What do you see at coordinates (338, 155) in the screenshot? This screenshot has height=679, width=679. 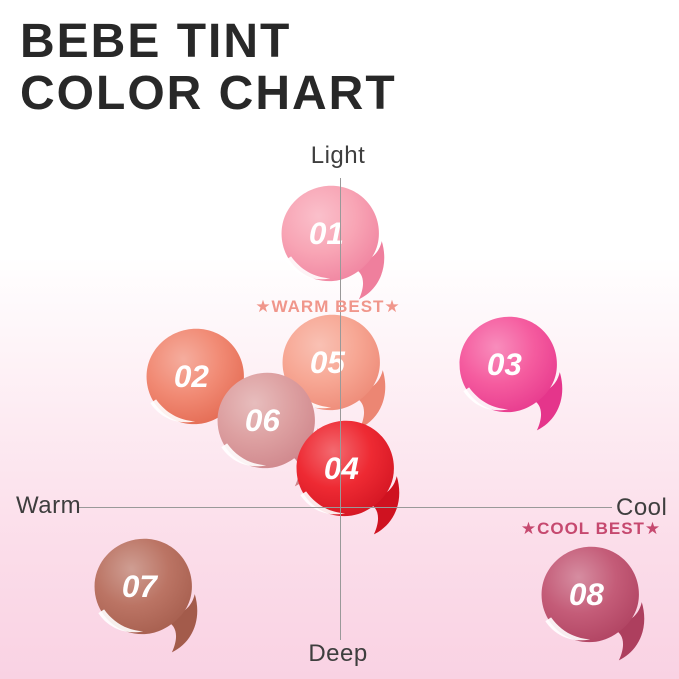 I see `axis-label-light: Light` at bounding box center [338, 155].